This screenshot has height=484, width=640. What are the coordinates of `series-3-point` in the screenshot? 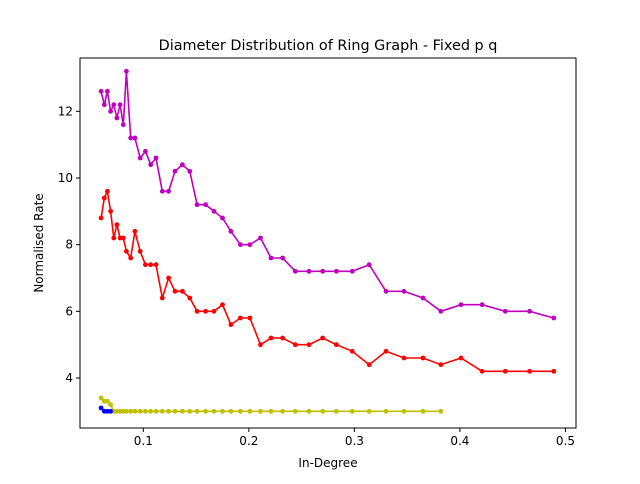 It's located at (101, 408).